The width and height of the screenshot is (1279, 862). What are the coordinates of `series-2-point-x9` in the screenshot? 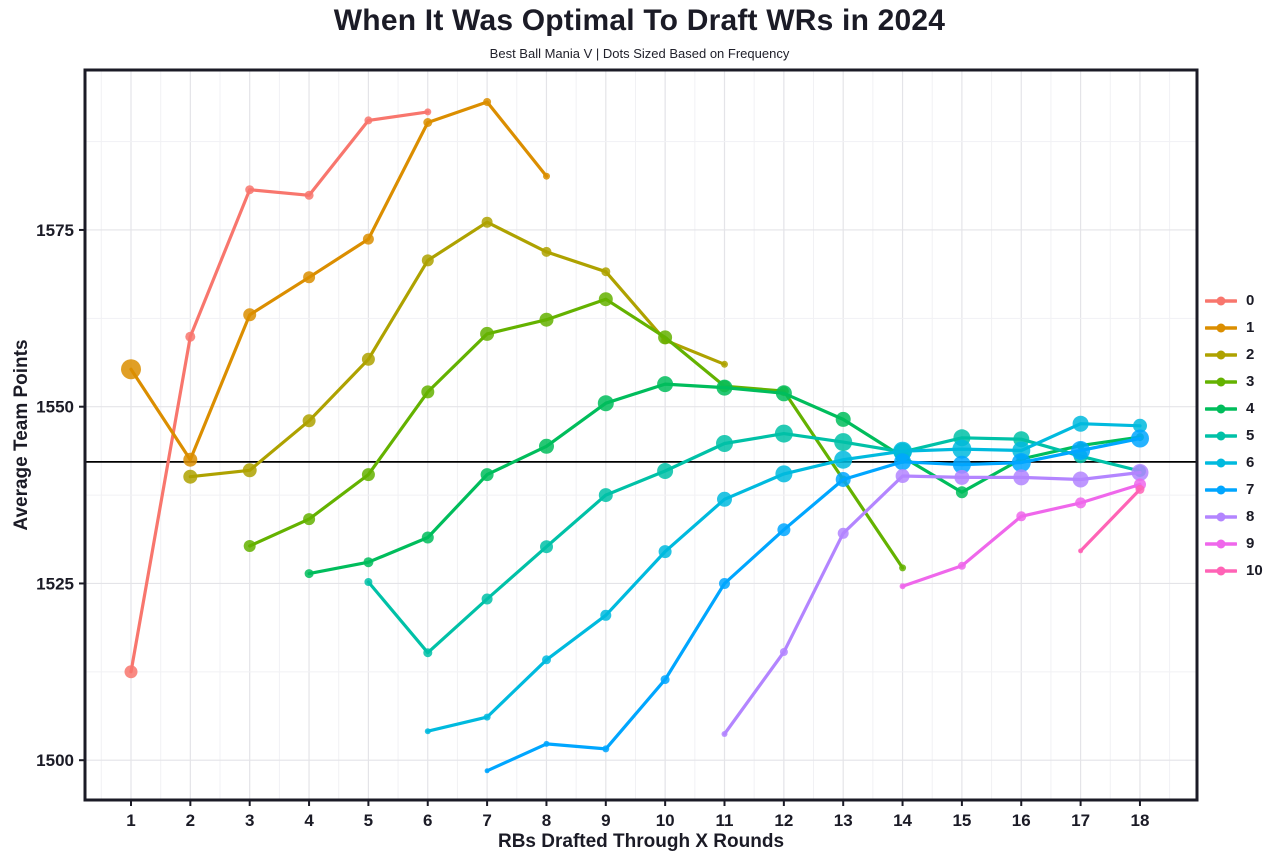 It's located at (606, 272).